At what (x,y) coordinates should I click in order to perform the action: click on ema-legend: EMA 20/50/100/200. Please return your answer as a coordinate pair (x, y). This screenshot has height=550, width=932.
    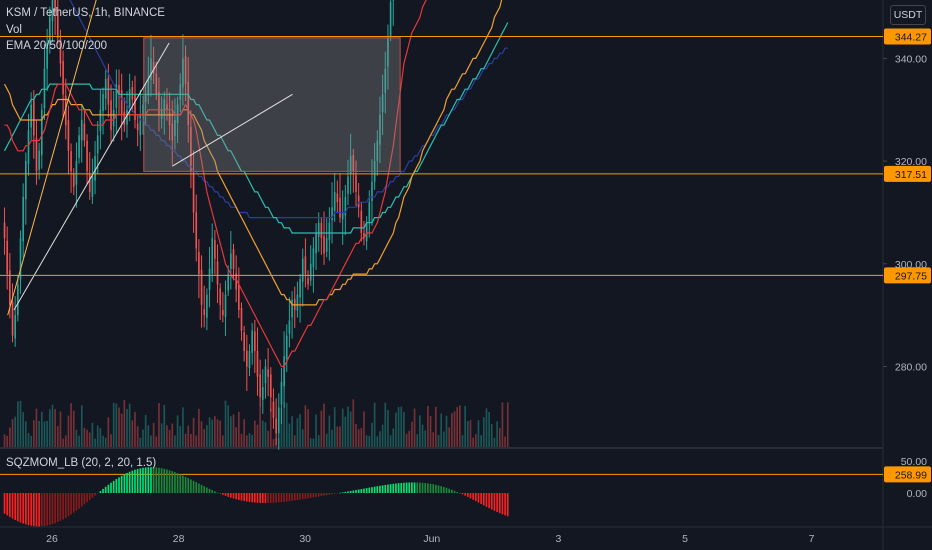
    Looking at the image, I should click on (57, 46).